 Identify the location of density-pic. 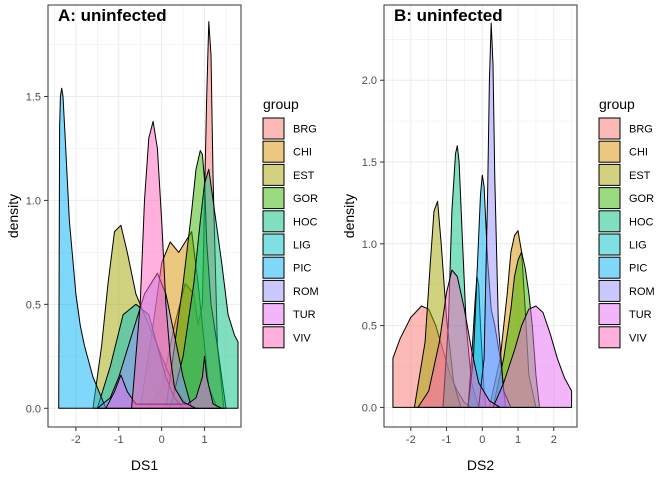
(82, 248).